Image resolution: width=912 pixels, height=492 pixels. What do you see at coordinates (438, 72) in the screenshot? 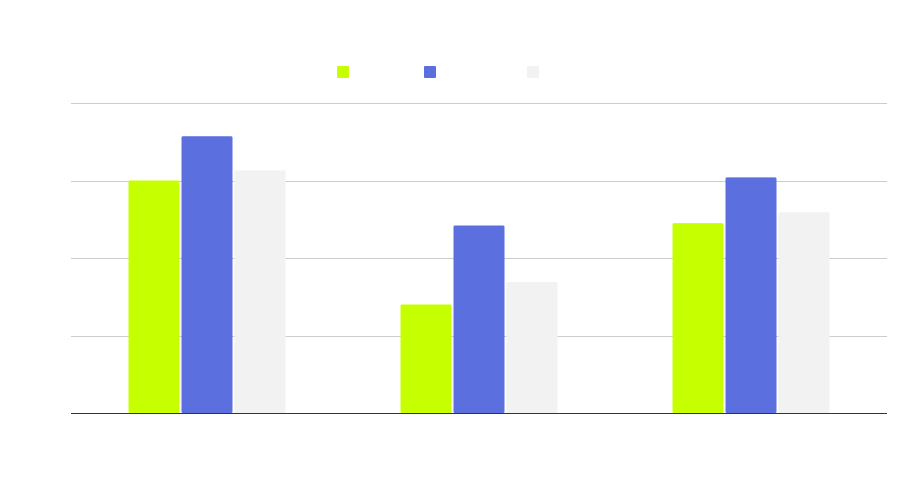
I see `legend` at bounding box center [438, 72].